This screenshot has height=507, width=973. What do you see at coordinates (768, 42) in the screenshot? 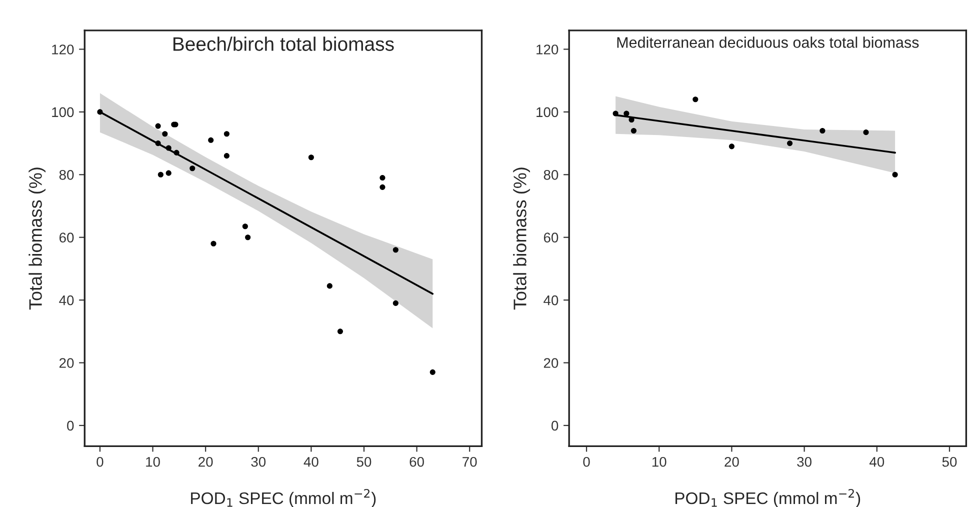
I see `chart-title: Mediterranean deciduous oaks total biomass` at bounding box center [768, 42].